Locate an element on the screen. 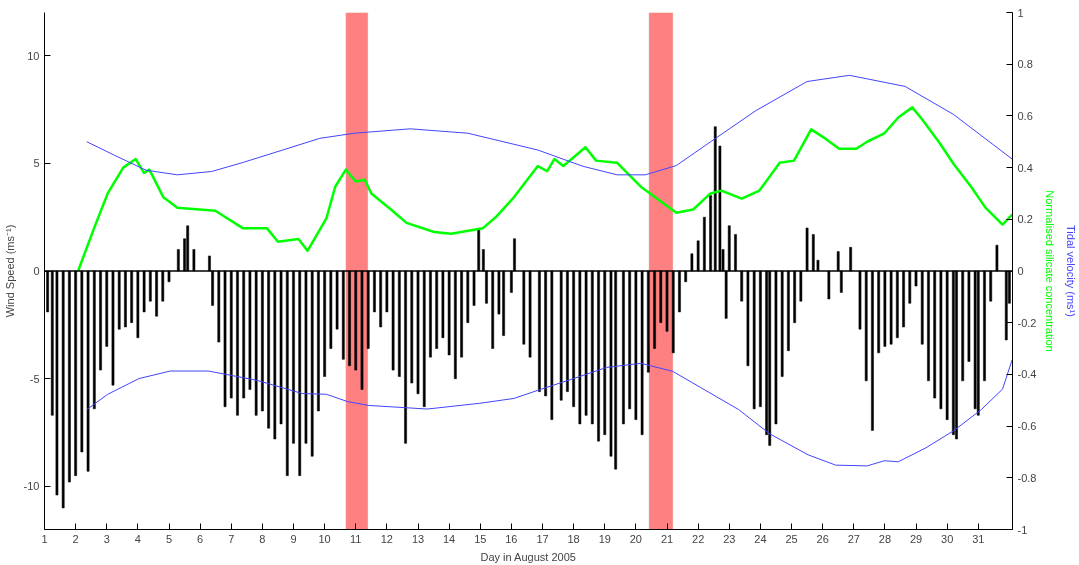  x-tick-label: 1 is located at coordinates (44, 538).